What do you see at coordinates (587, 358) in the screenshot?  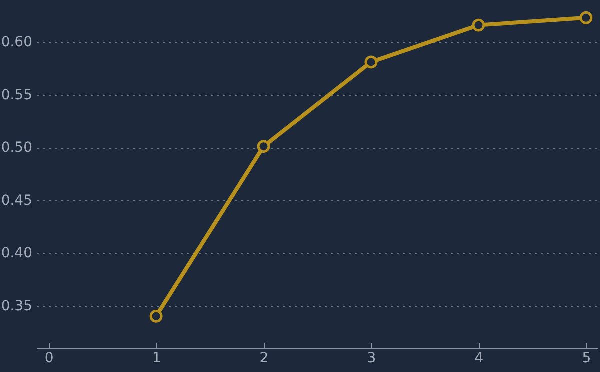 I see `x-tick-label: 5` at bounding box center [587, 358].